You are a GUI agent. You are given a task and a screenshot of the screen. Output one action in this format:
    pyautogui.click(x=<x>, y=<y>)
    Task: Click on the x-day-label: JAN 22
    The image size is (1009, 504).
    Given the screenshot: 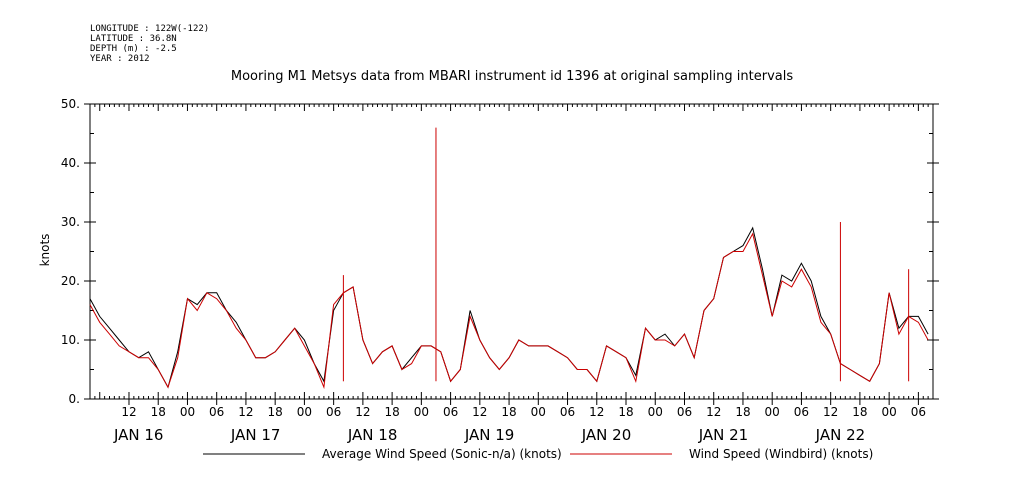 What is the action you would take?
    pyautogui.click(x=840, y=435)
    